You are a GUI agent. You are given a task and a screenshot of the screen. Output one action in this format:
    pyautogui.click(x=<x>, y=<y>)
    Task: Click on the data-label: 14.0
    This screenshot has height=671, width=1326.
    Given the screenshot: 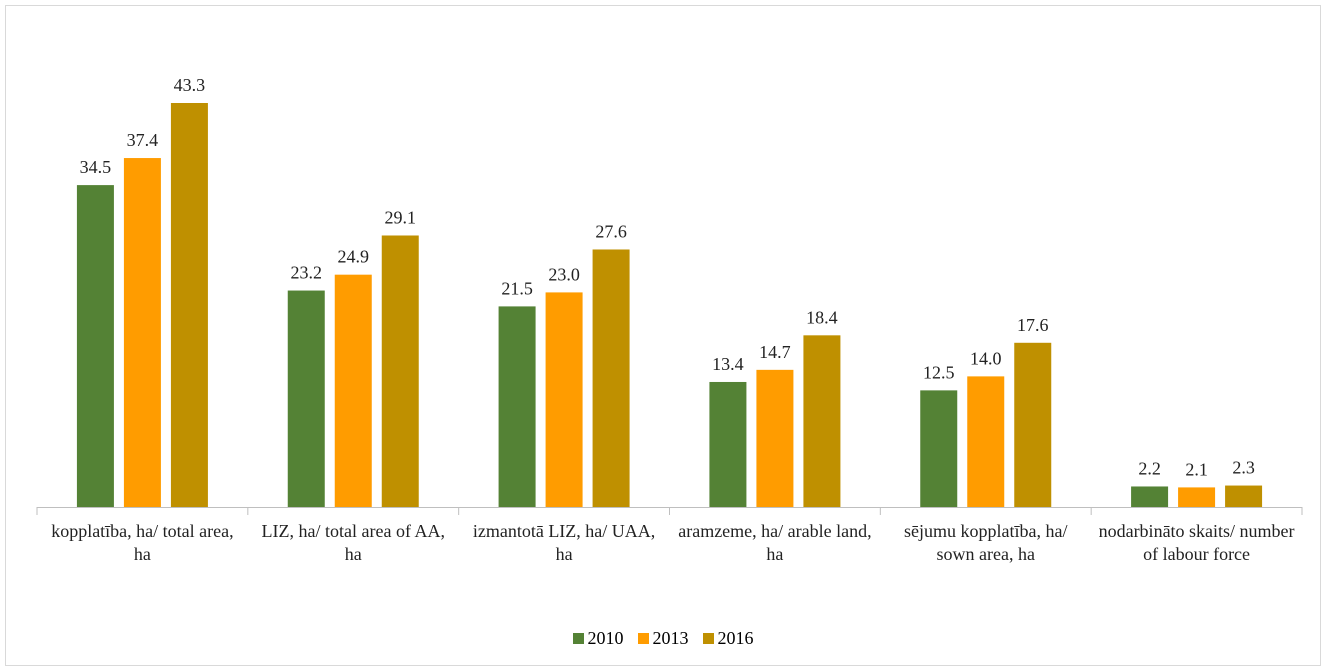 What is the action you would take?
    pyautogui.click(x=986, y=358)
    